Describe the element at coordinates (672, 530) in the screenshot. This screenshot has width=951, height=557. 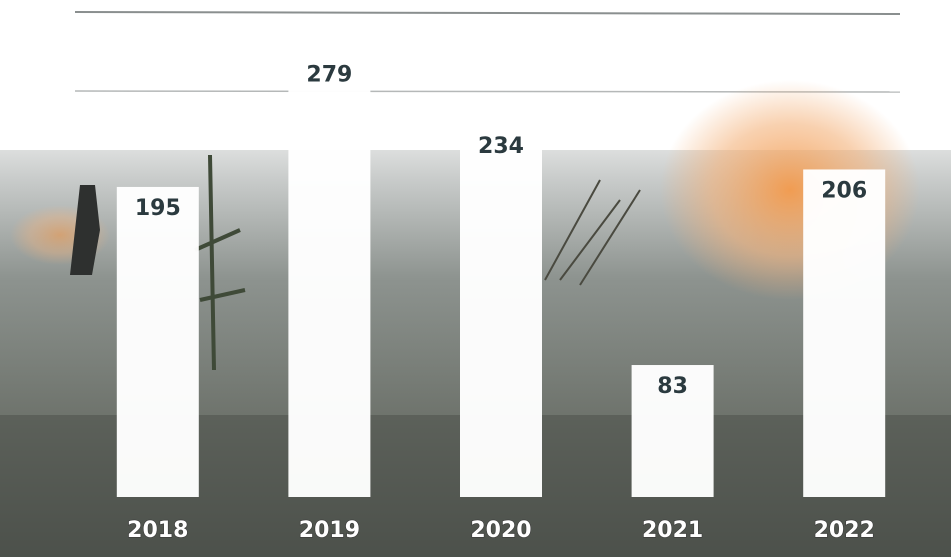
I see `x-tick-label: 2021` at that location.